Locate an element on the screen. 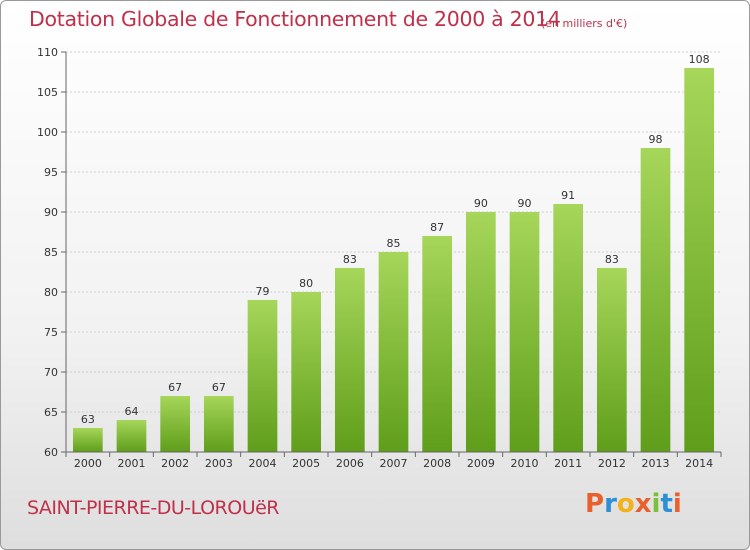 This screenshot has width=750, height=550. x-tick-label: 2013 is located at coordinates (656, 463).